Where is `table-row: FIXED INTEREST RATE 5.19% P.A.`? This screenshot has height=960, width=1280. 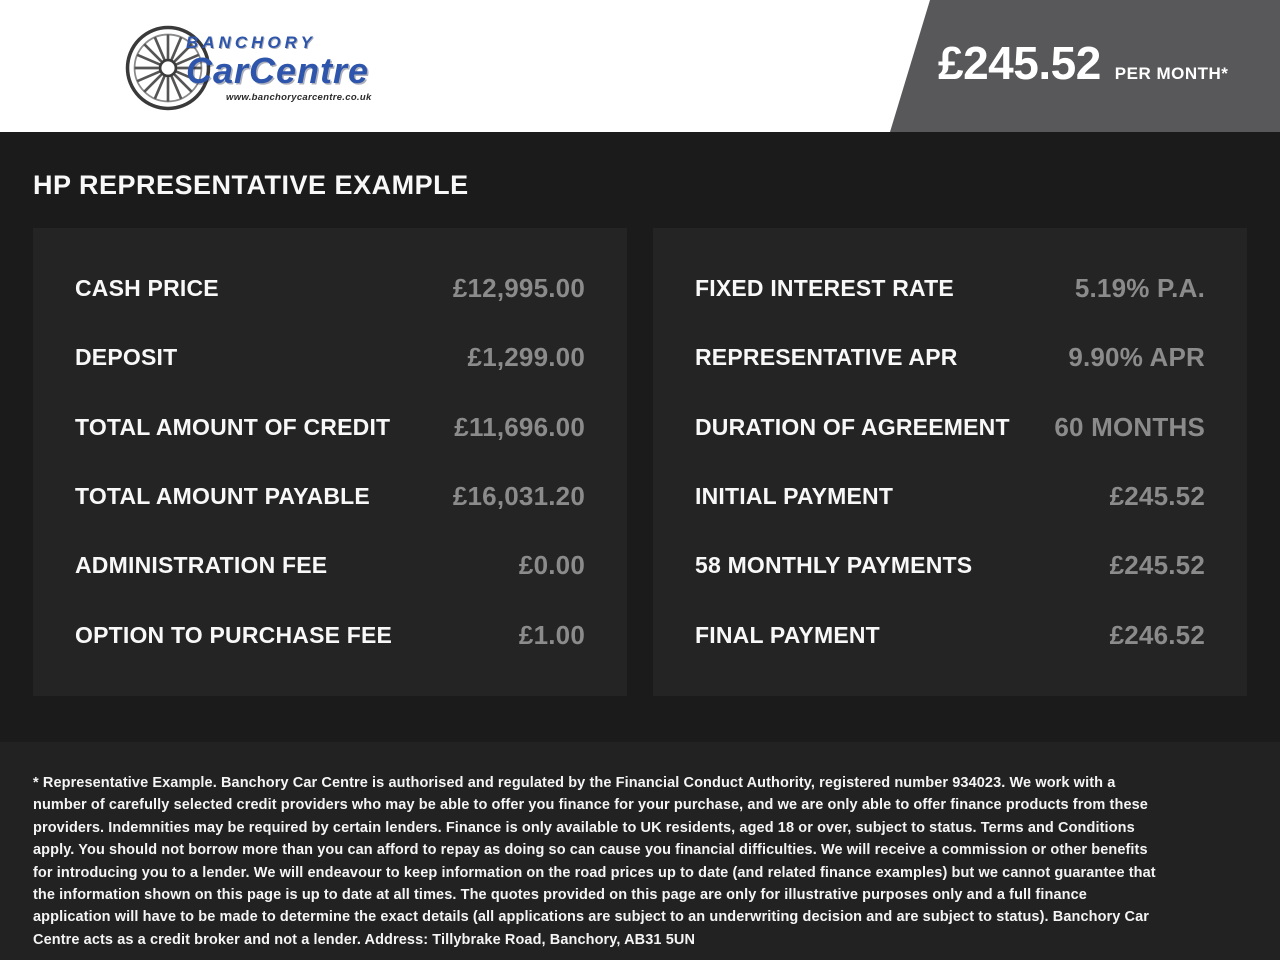
table-row: FIXED INTEREST RATE 5.19% P.A. is located at coordinates (950, 288).